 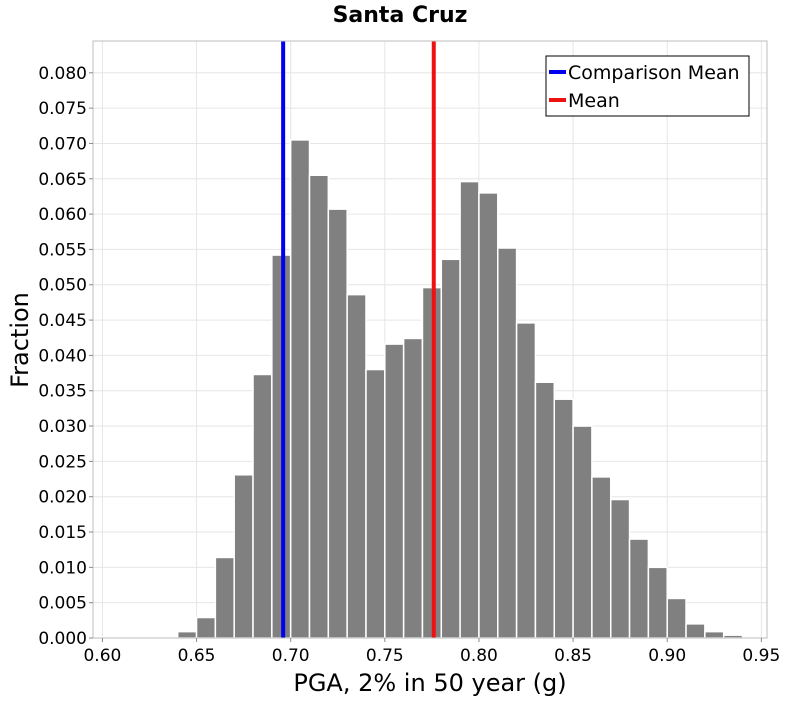 What do you see at coordinates (400, 15) in the screenshot?
I see `chart-title: Santa Cruz` at bounding box center [400, 15].